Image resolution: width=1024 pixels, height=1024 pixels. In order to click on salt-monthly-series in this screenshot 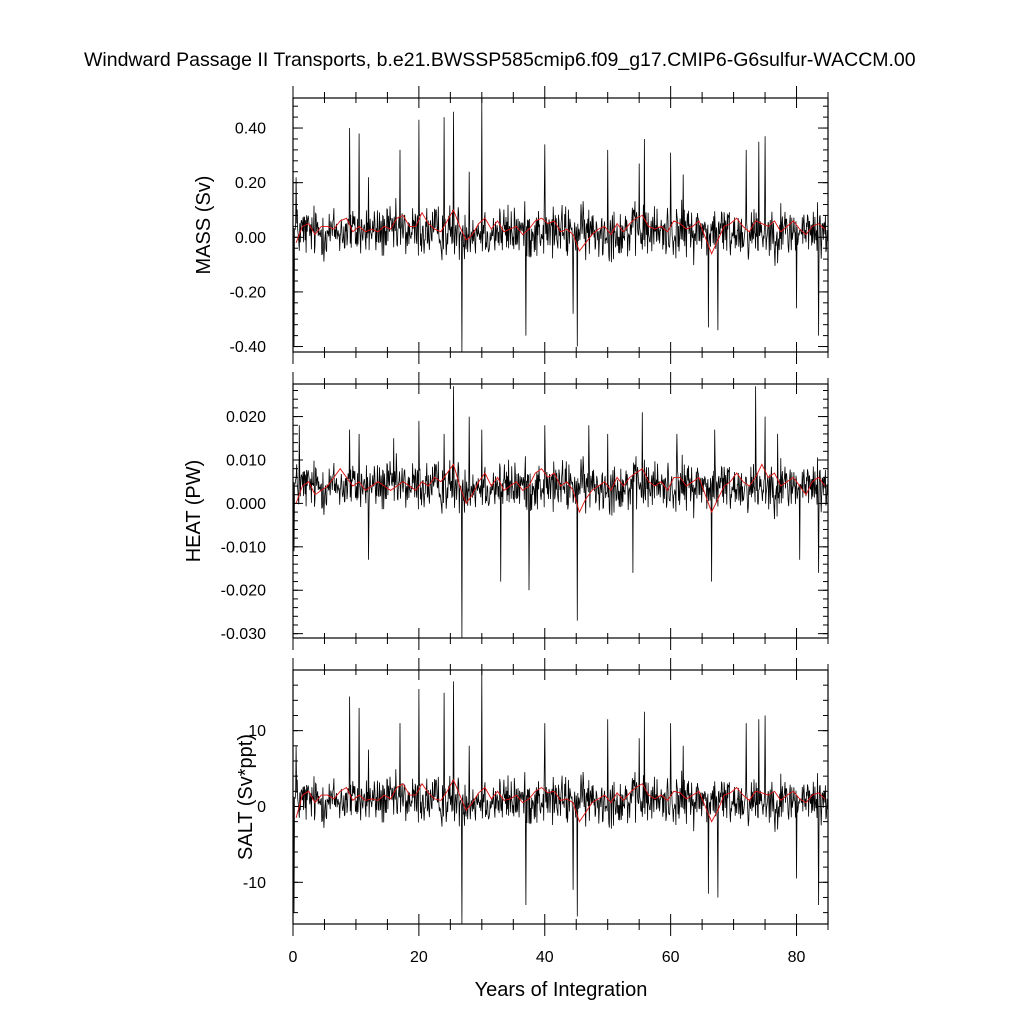, I will do `click(560, 797)`.